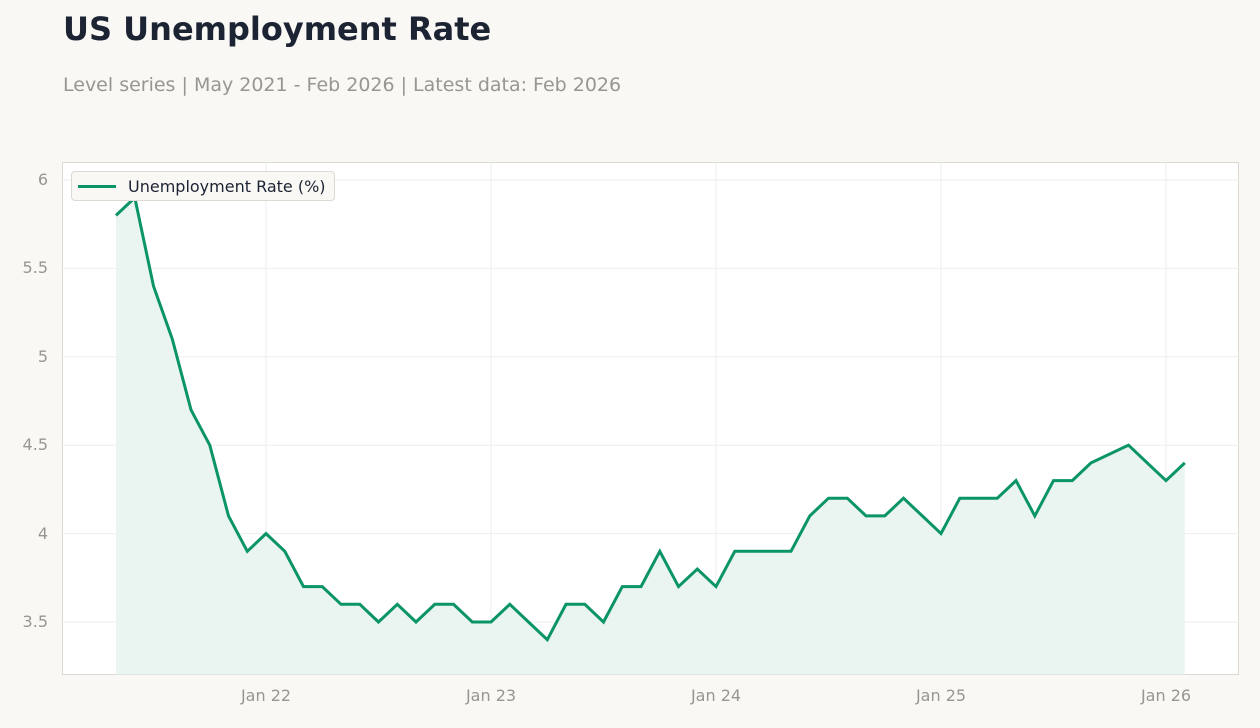 This screenshot has height=728, width=1260. Describe the element at coordinates (35, 621) in the screenshot. I see `y-tick-label: 3.5` at that location.